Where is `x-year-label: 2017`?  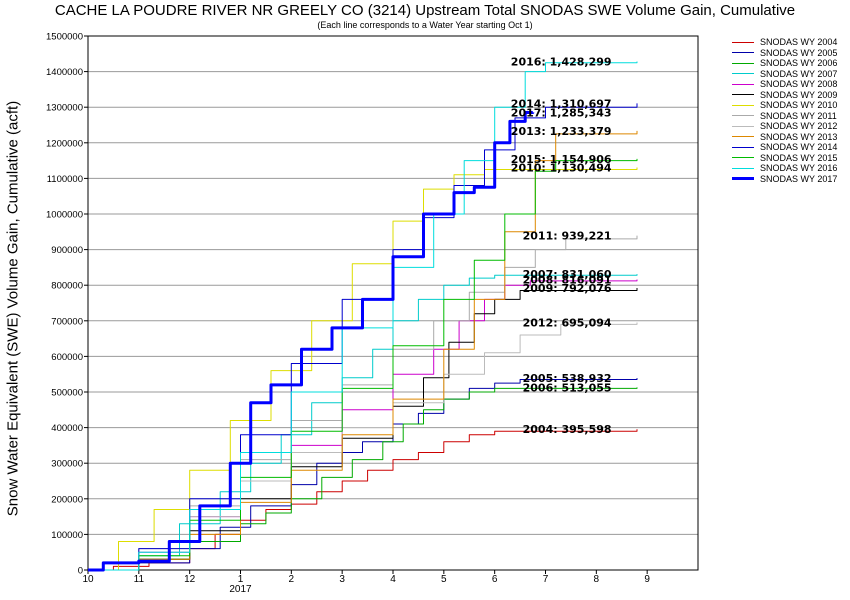
x-year-label: 2017 is located at coordinates (240, 589).